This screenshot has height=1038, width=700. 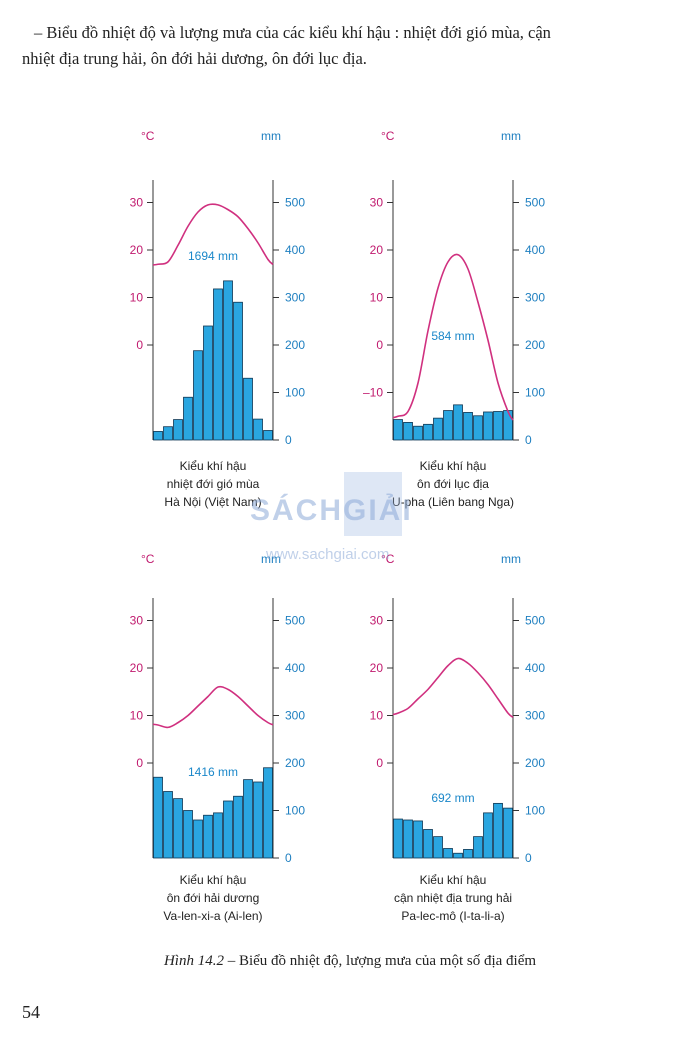 What do you see at coordinates (452, 916) in the screenshot?
I see `chart-caption-line: Pa-lec-mô (I-ta-li-a)` at bounding box center [452, 916].